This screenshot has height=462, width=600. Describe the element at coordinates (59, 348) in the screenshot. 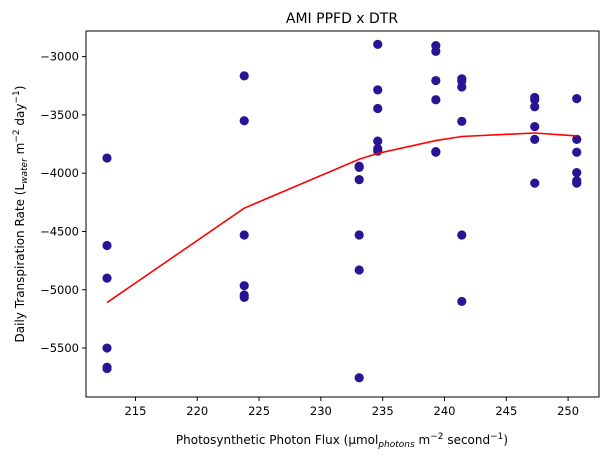

I see `y-tick-label: −5500` at that location.